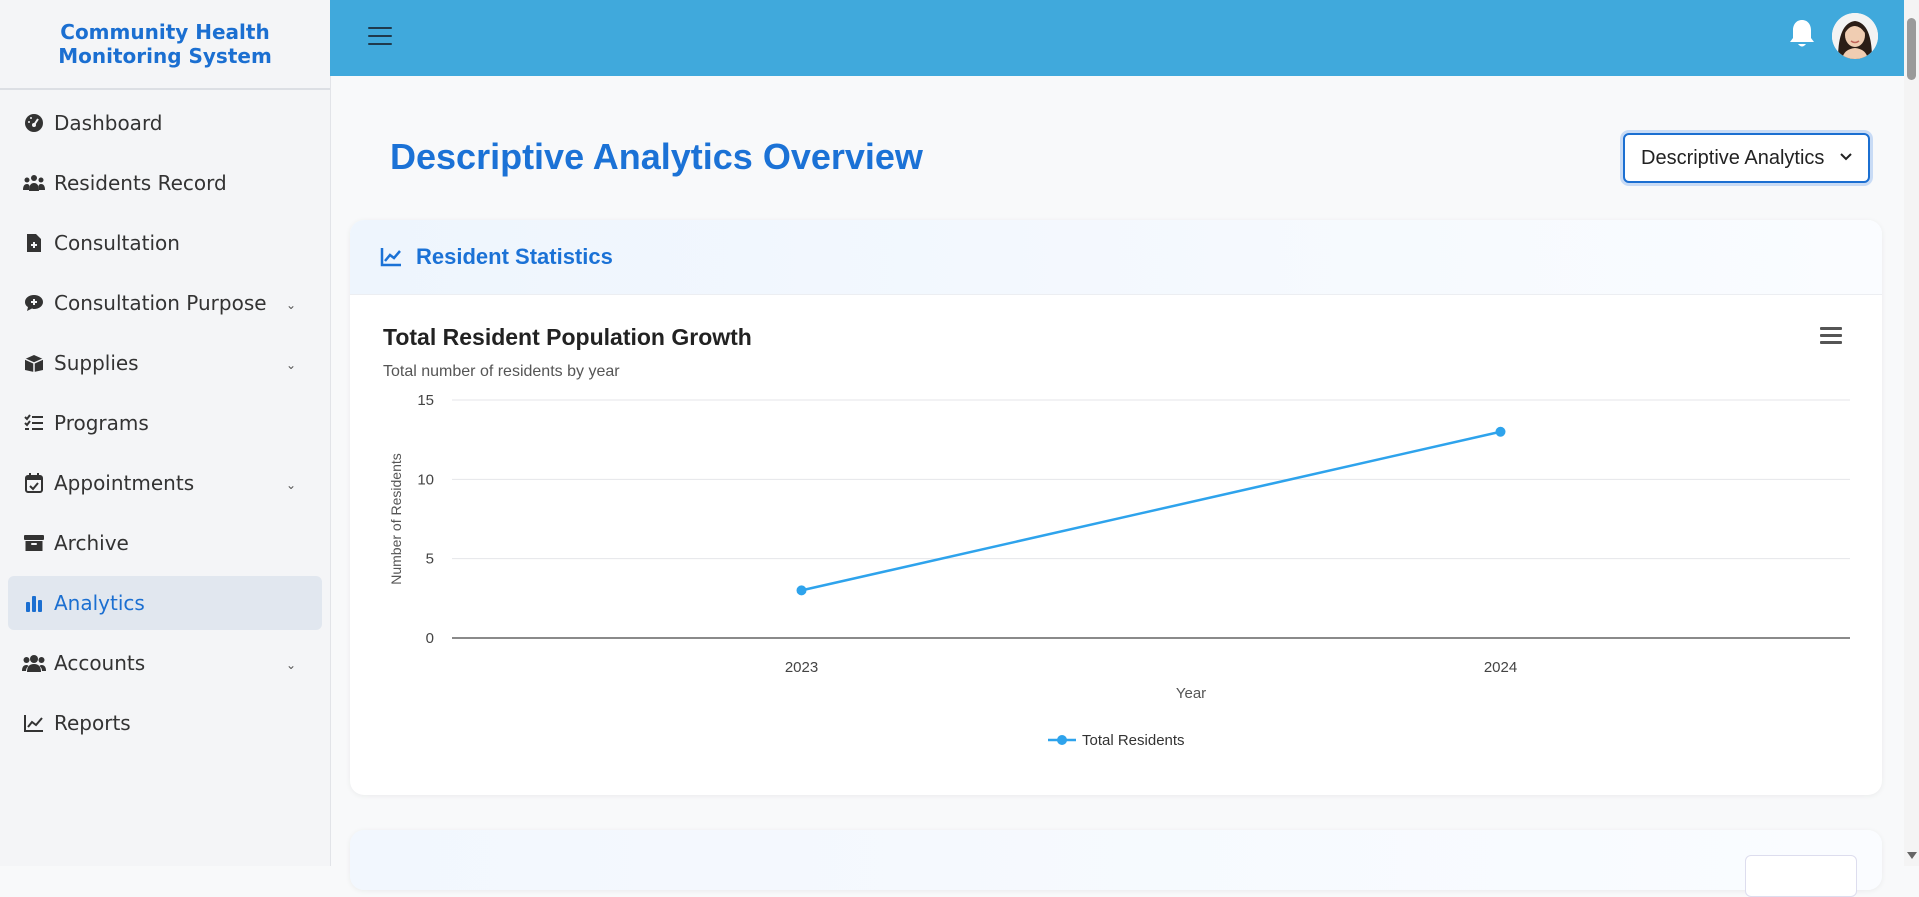  Describe the element at coordinates (1116, 257) in the screenshot. I see `card-header: Resident Statistics` at that location.